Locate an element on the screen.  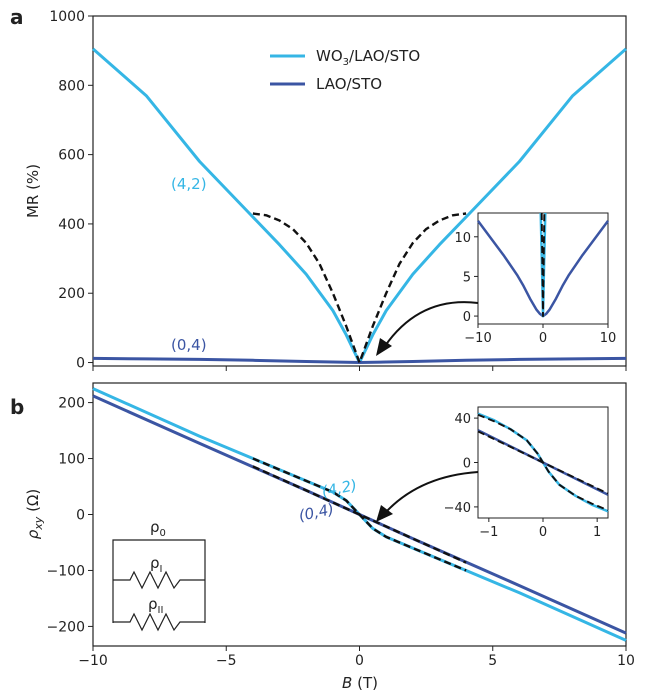
panel-b-xtick-label: 0 is located at coordinates (359, 661).